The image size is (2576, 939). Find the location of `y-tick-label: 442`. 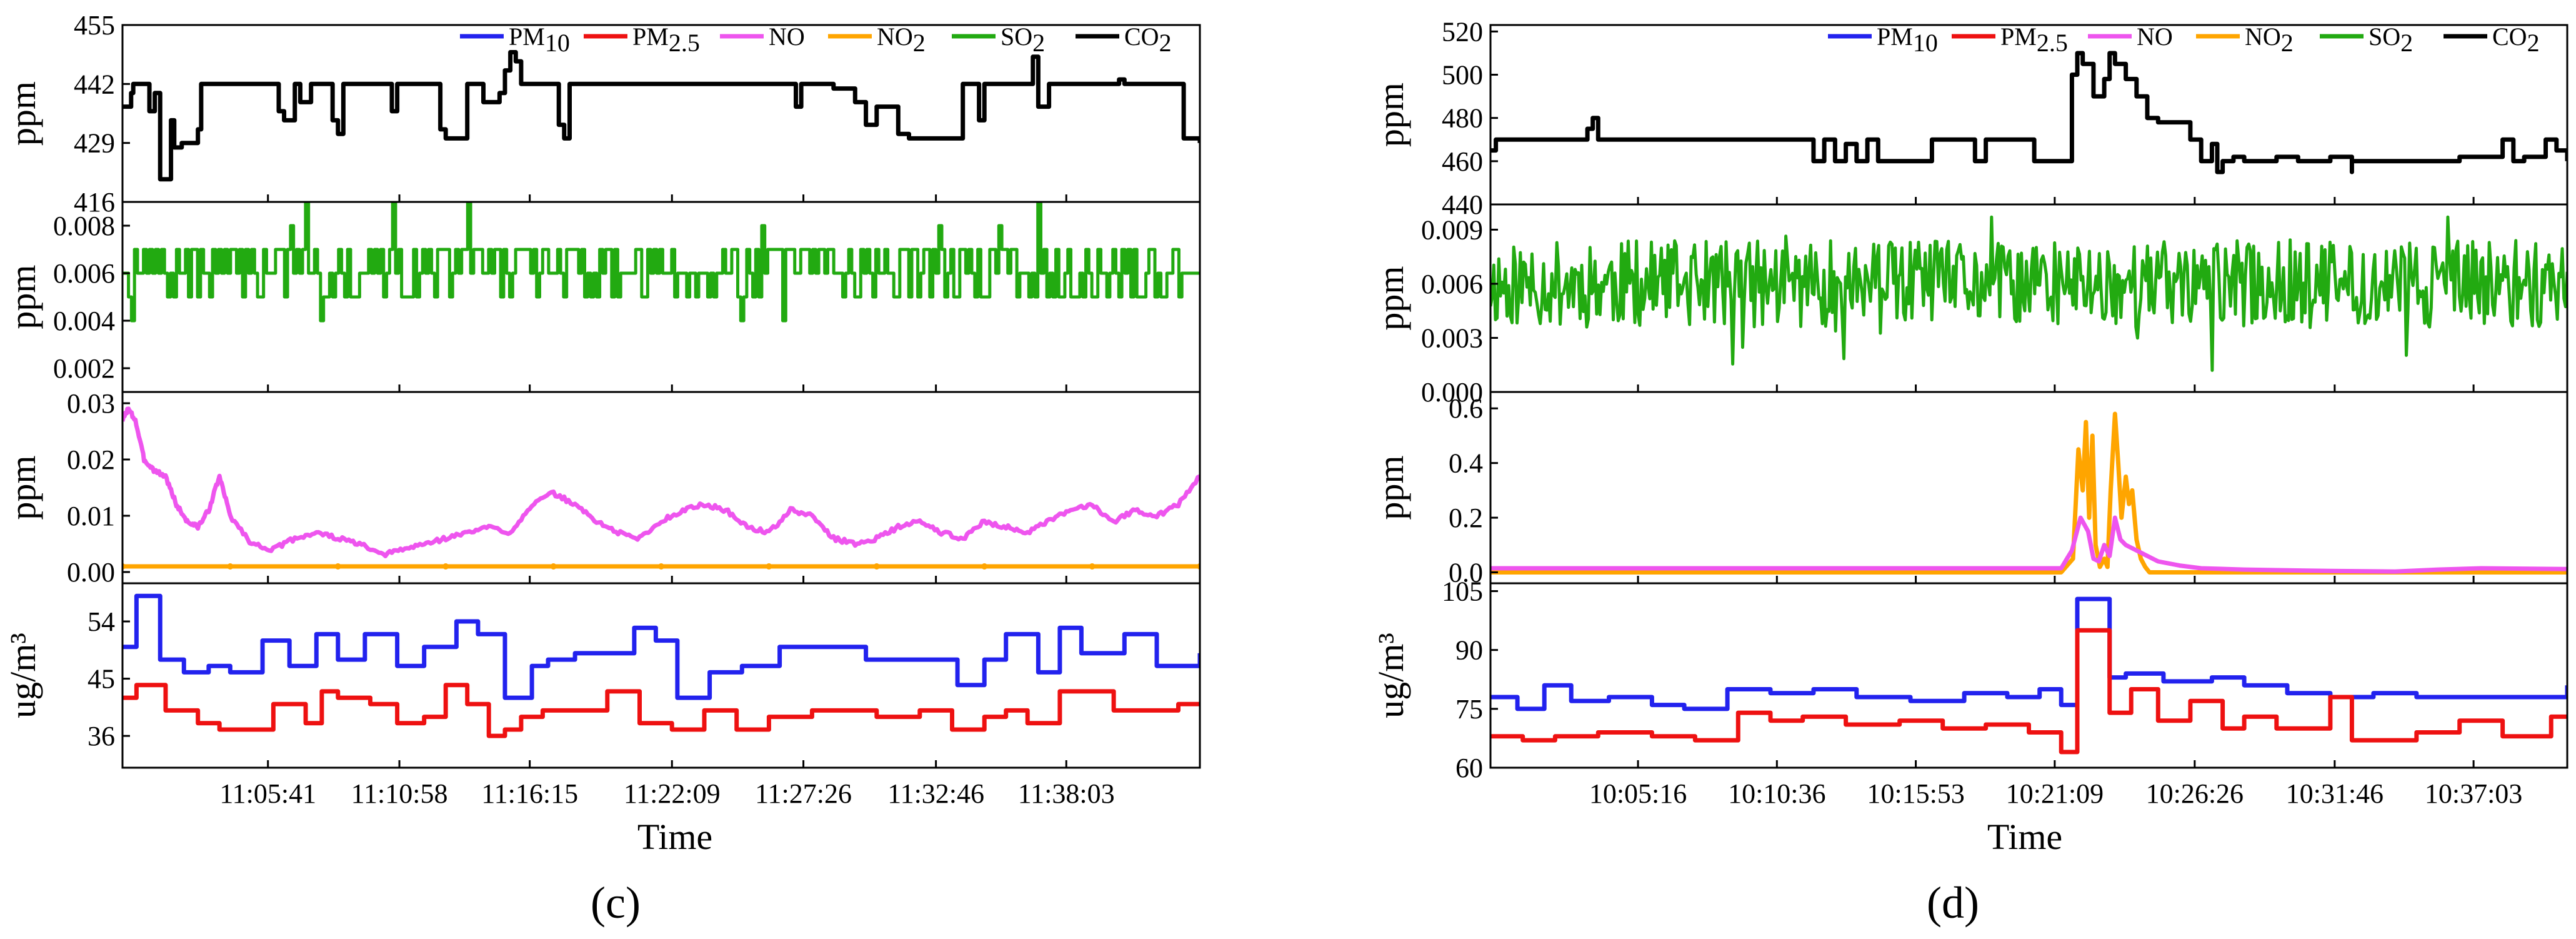

y-tick-label: 442 is located at coordinates (94, 84).